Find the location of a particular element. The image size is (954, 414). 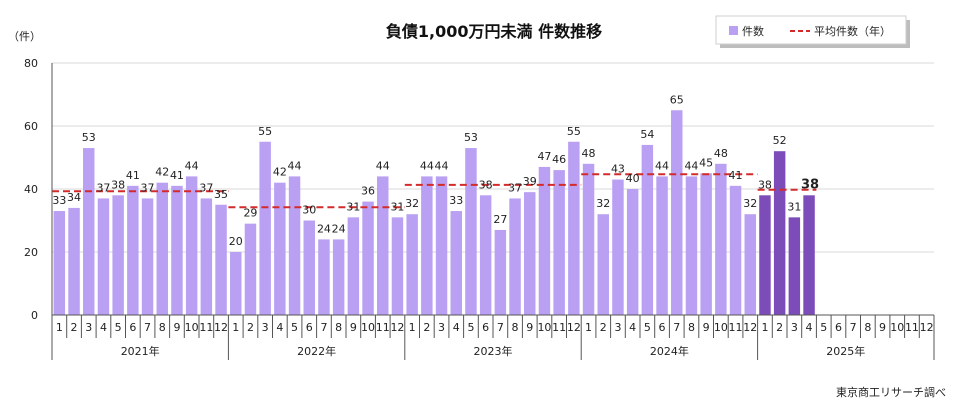

legend: 件数 平均件数（年） is located at coordinates (812, 31).